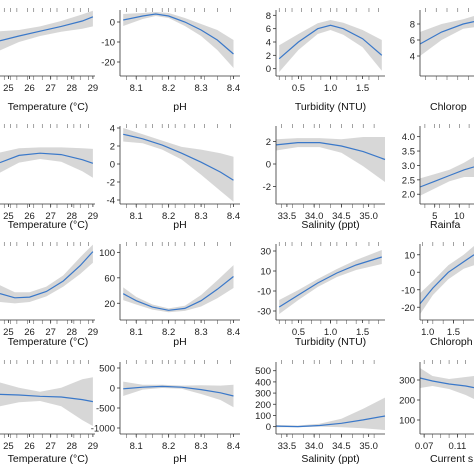  What do you see at coordinates (424, 446) in the screenshot?
I see `x-tick-label: 0.07` at bounding box center [424, 446].